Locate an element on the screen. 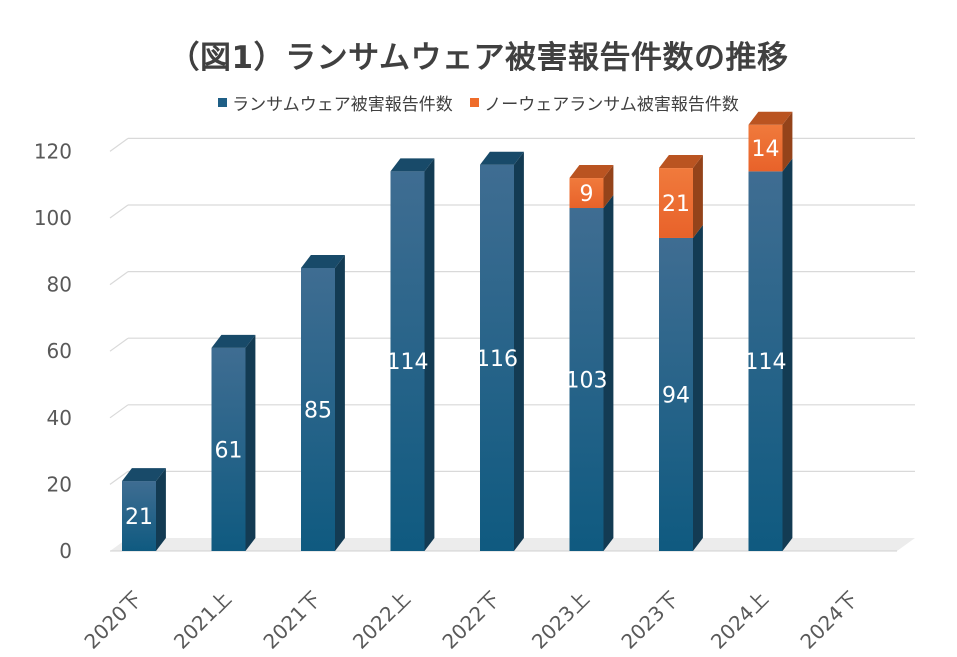 This screenshot has height=657, width=957. y-tick-label: 0 is located at coordinates (65, 551).